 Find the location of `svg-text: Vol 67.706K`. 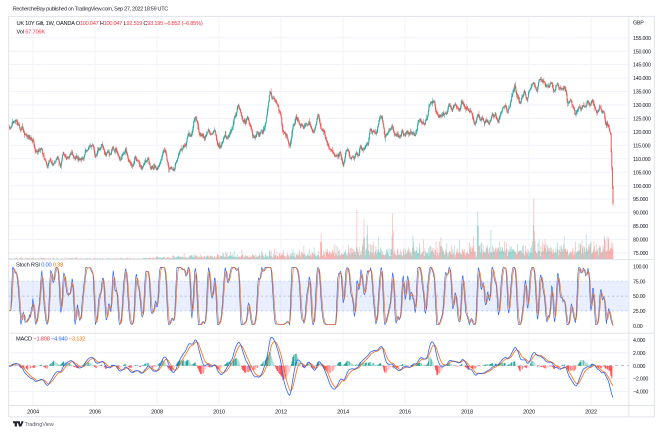

svg-text: Vol 67.706K is located at coordinates (31, 33).